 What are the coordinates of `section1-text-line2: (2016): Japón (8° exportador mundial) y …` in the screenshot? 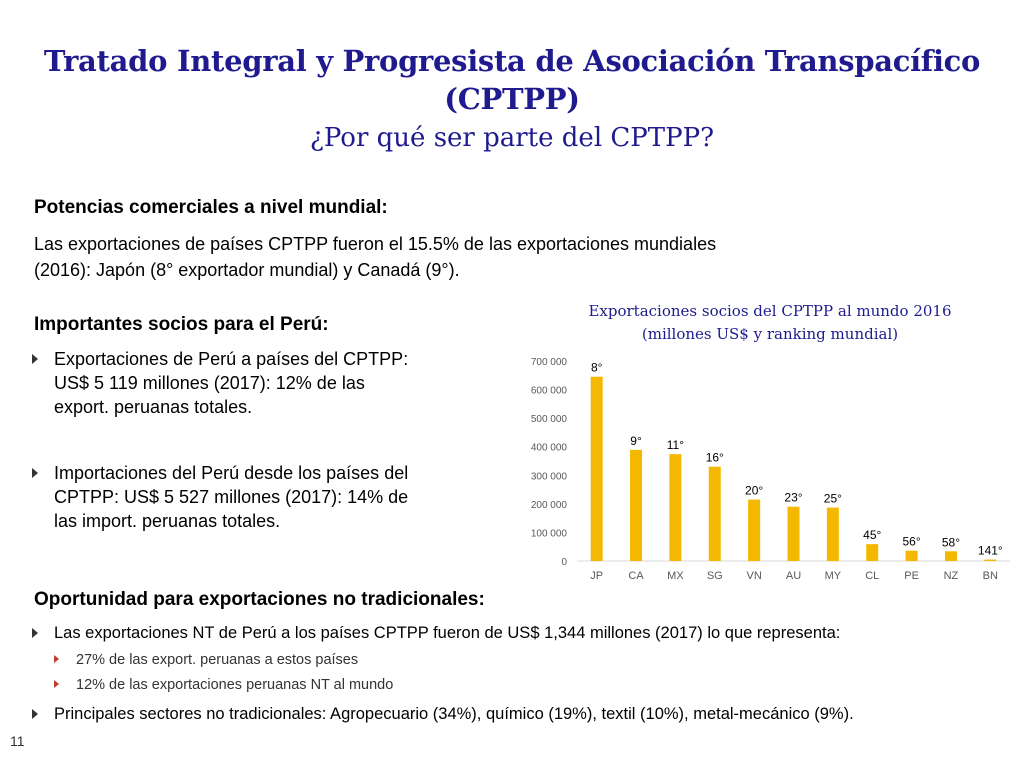 It's located at (247, 270).